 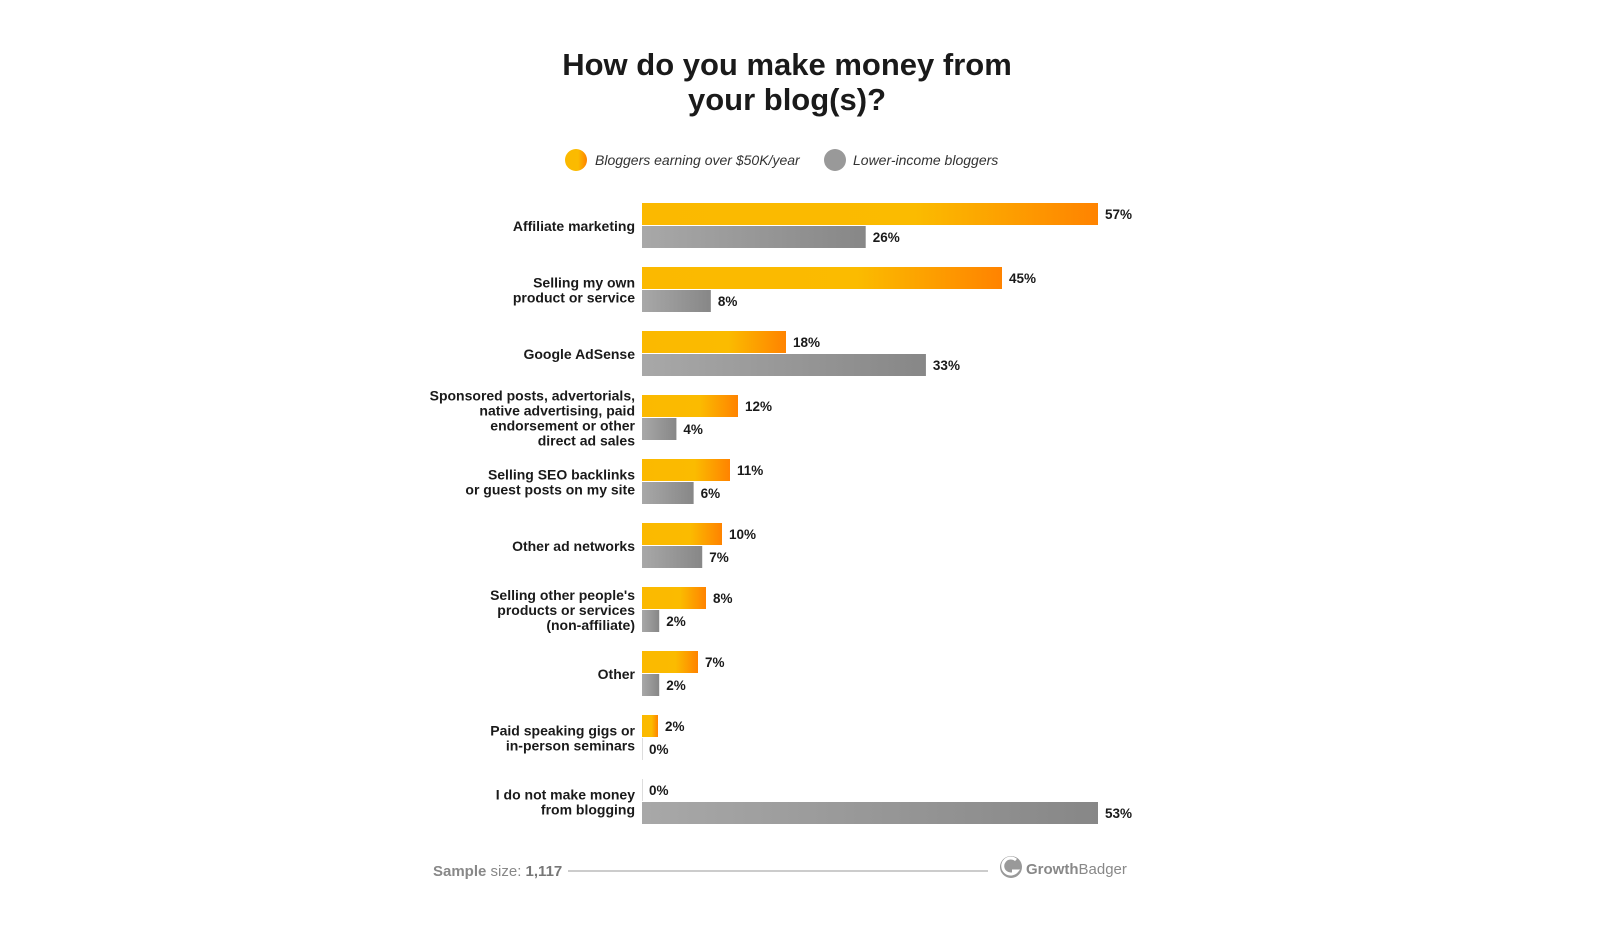 I want to click on category-label: native advertising, paid, so click(x=557, y=411).